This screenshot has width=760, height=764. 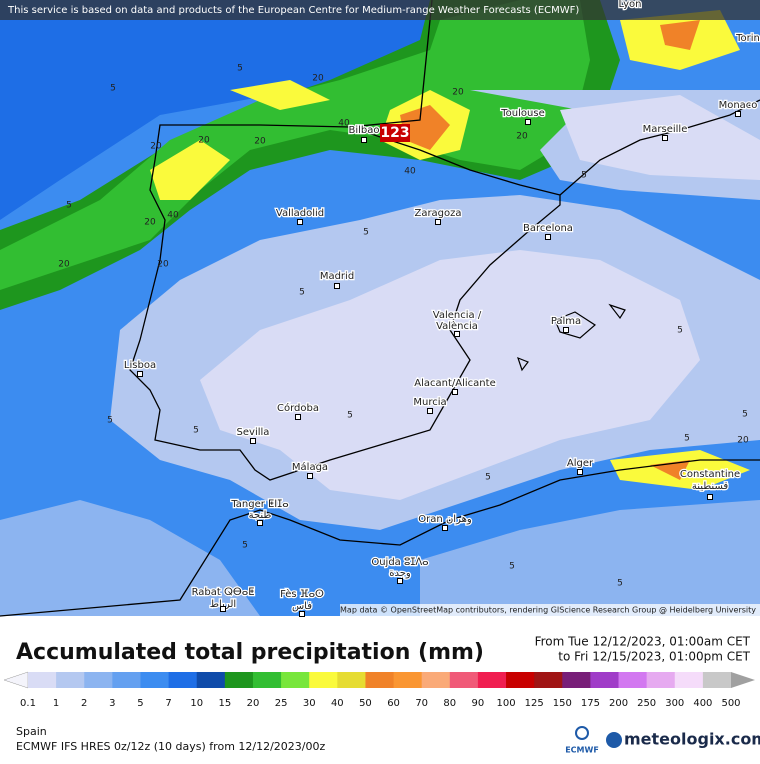 I want to click on field, so click(x=660, y=137).